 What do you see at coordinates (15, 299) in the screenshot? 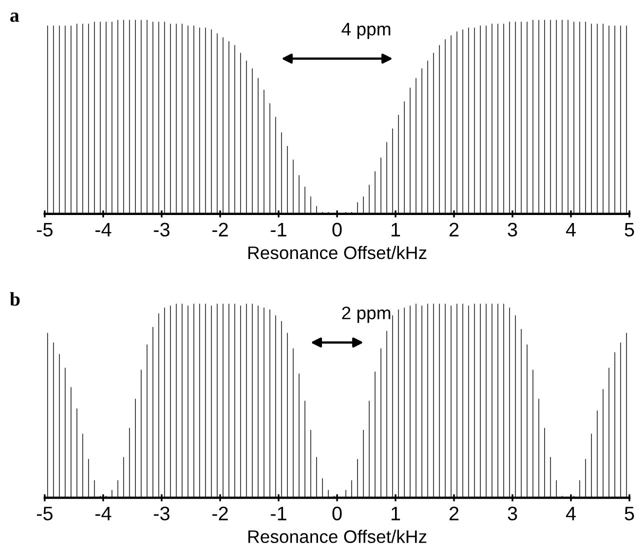
I see `chart-title: b` at bounding box center [15, 299].